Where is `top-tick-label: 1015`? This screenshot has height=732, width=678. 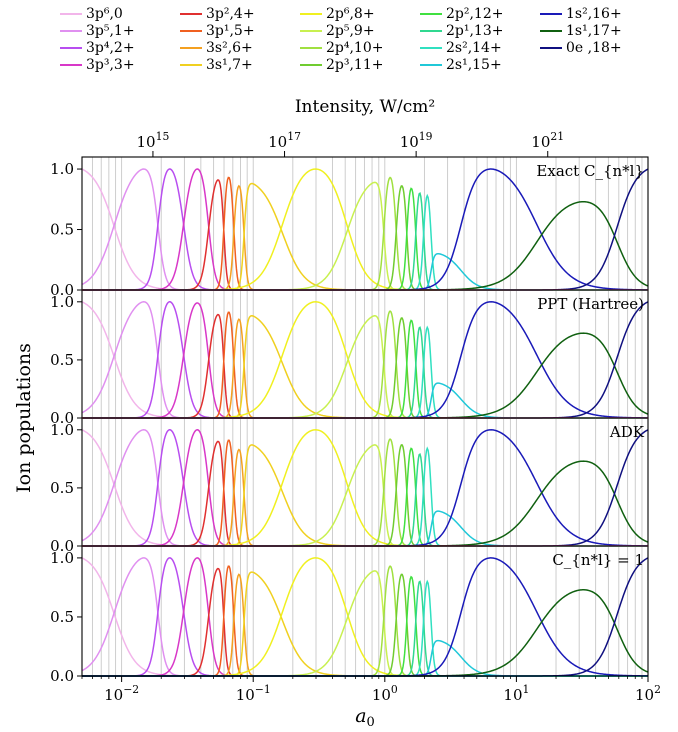
top-tick-label: 1015 is located at coordinates (153, 140).